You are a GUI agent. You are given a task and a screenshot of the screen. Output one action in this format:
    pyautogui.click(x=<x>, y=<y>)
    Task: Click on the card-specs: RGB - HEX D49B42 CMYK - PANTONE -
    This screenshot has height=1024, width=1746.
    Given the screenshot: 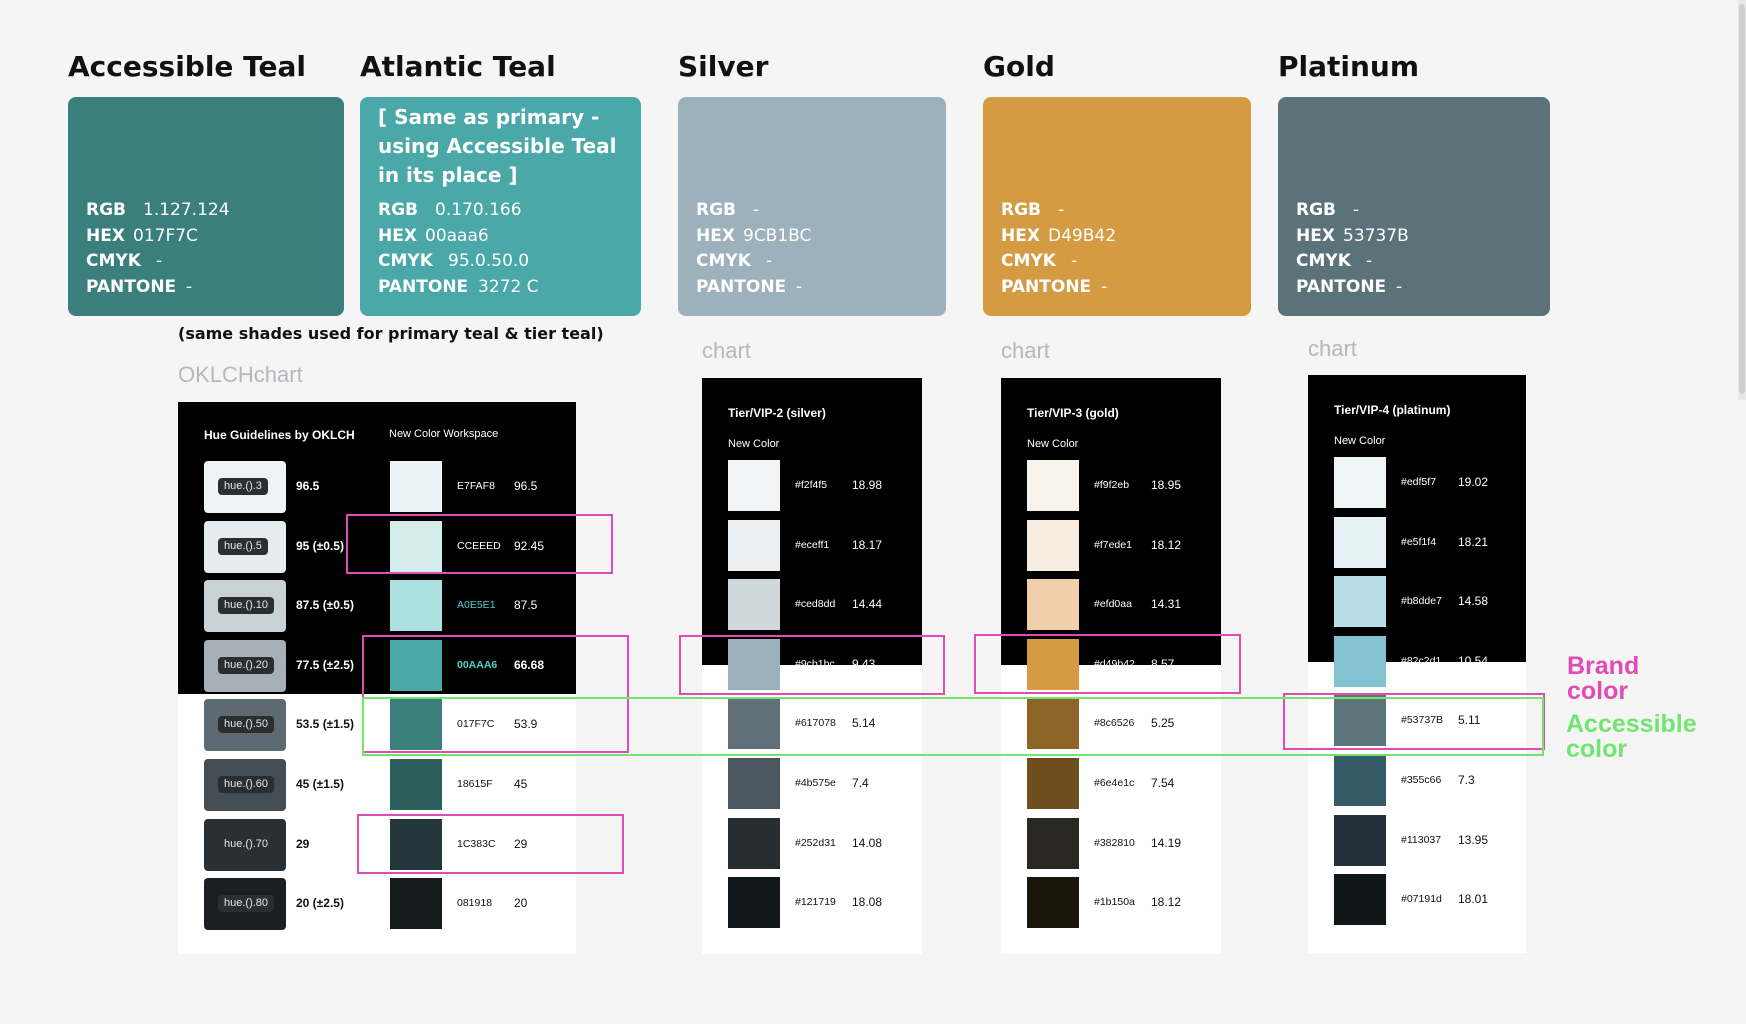 What is the action you would take?
    pyautogui.click(x=1058, y=249)
    